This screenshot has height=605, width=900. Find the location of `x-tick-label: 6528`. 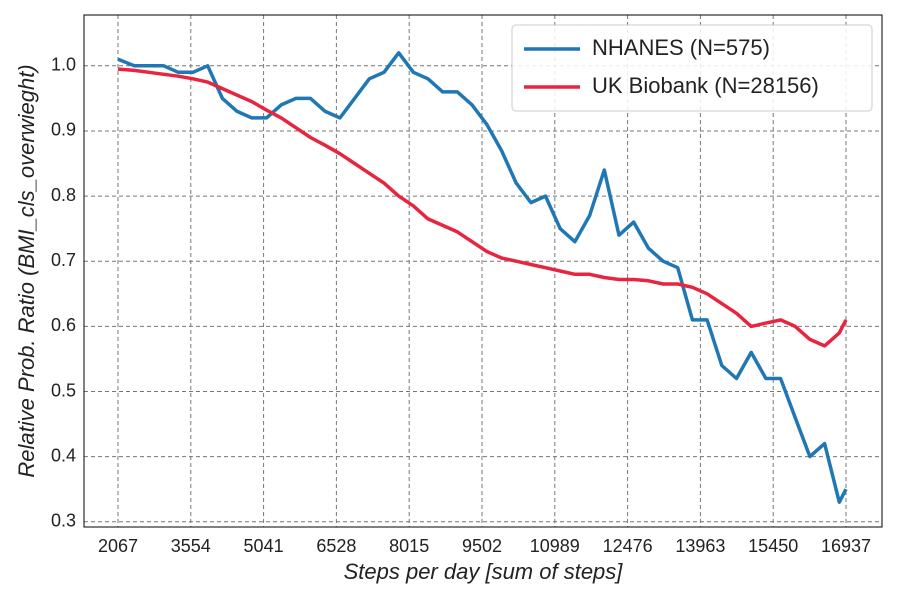

x-tick-label: 6528 is located at coordinates (336, 546).